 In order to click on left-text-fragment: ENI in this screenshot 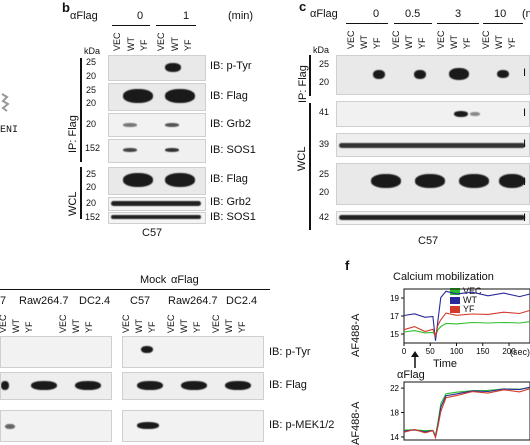, I will do `click(9, 130)`.